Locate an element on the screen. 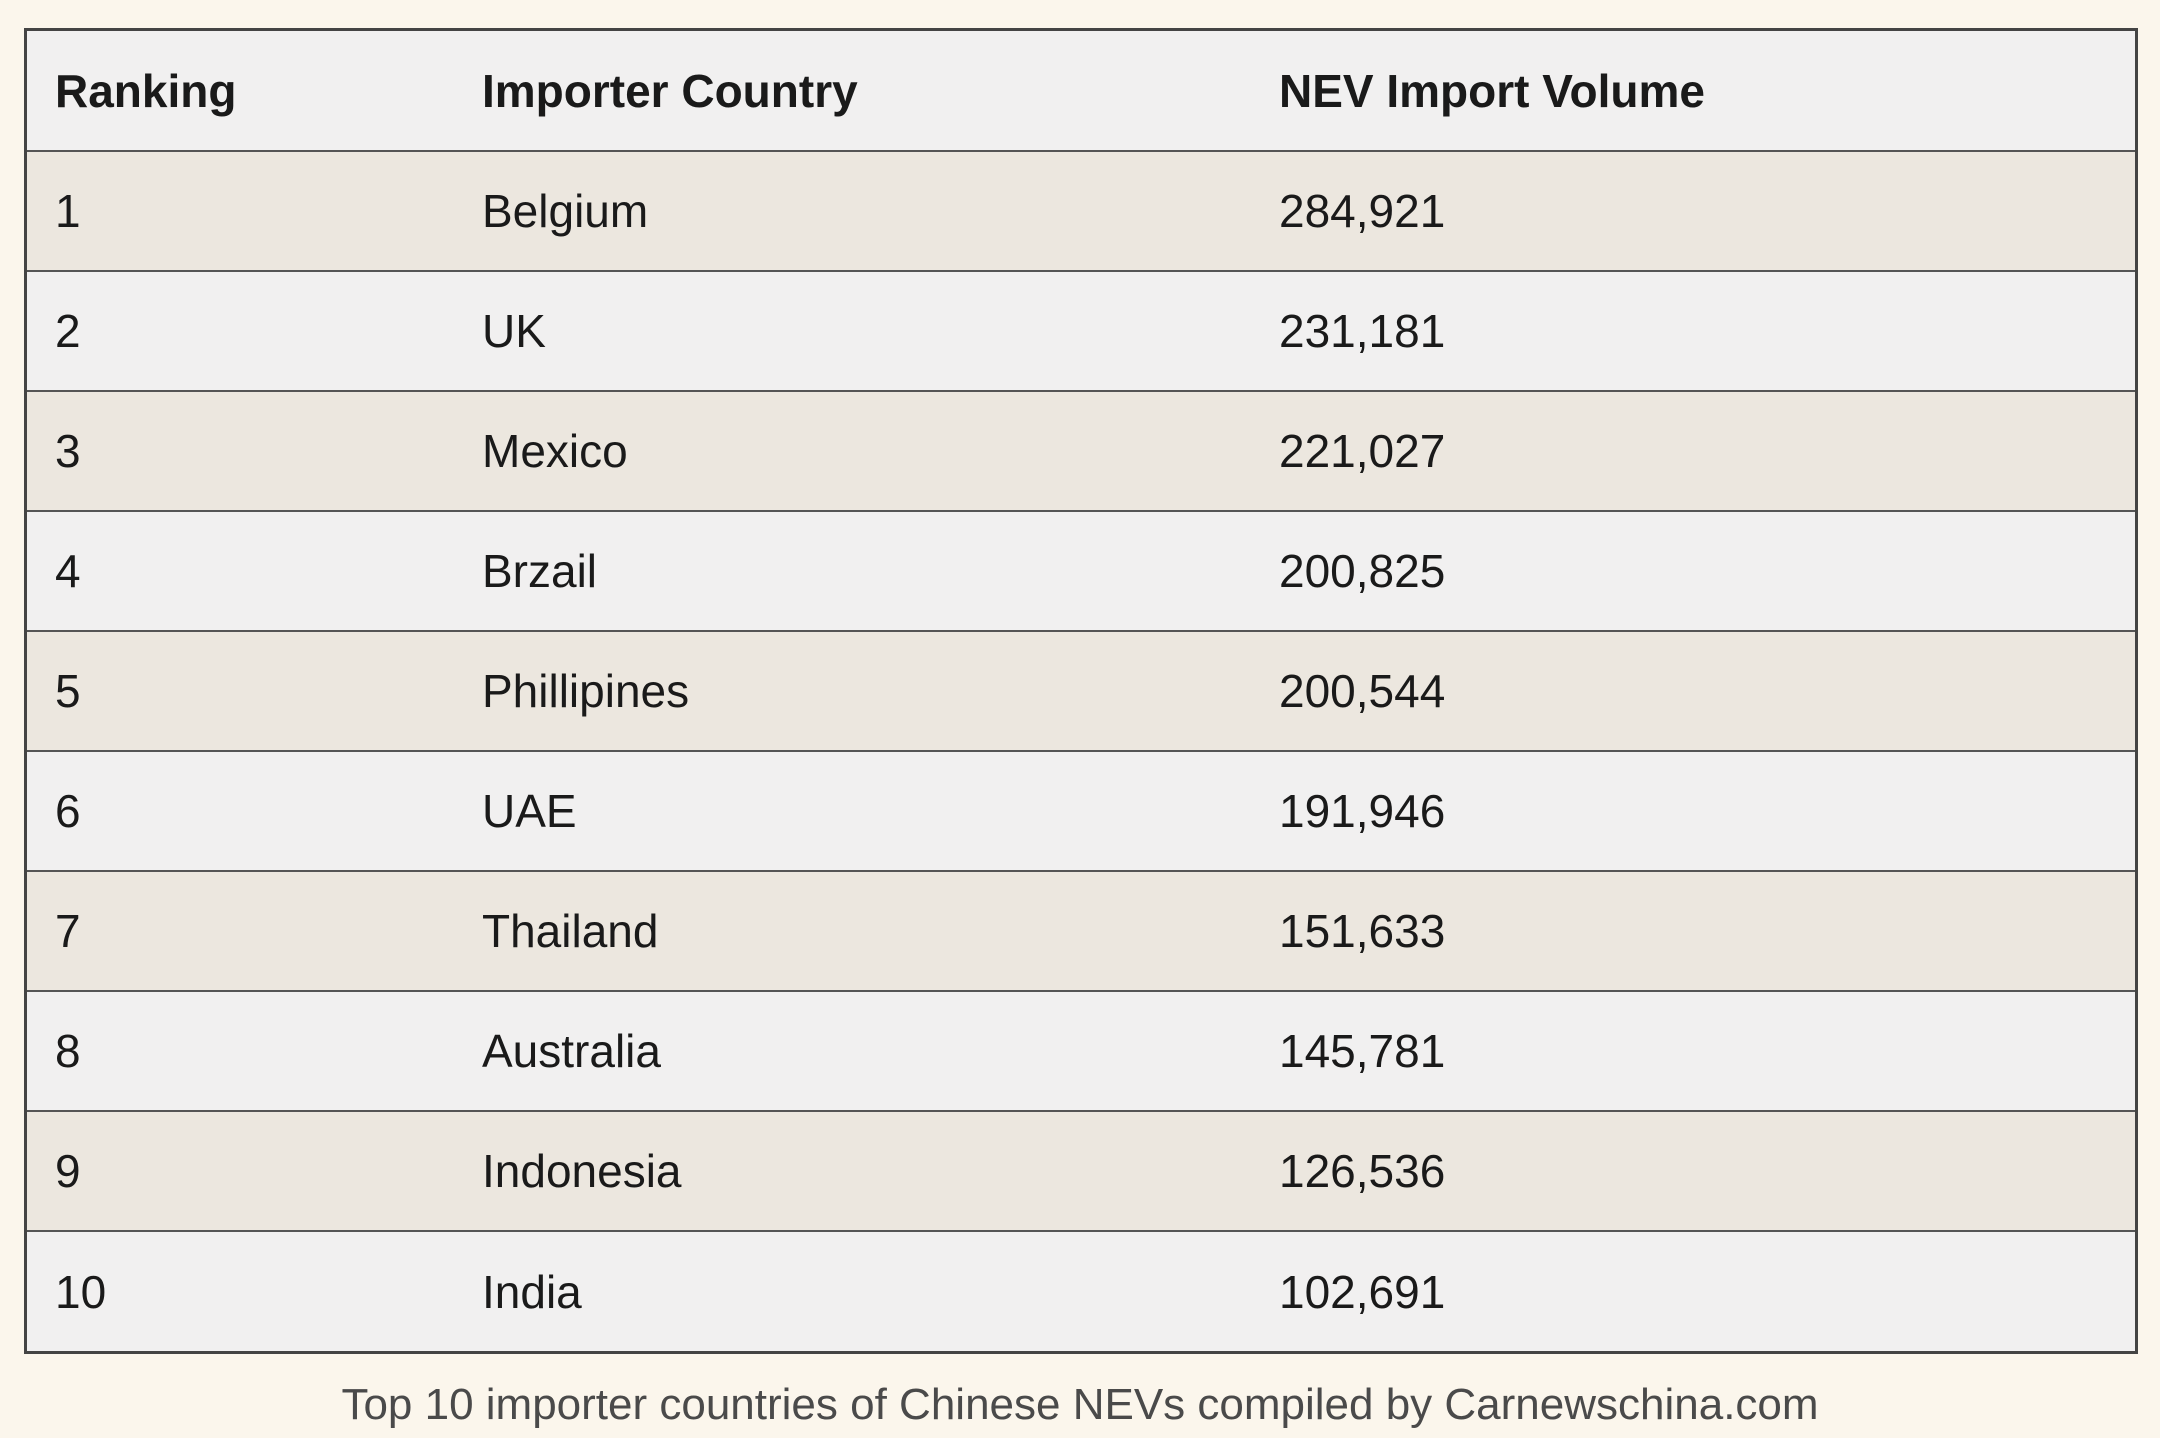 This screenshot has height=1438, width=2160. table-row: 5 Phillipines 200,544 is located at coordinates (1081, 691).